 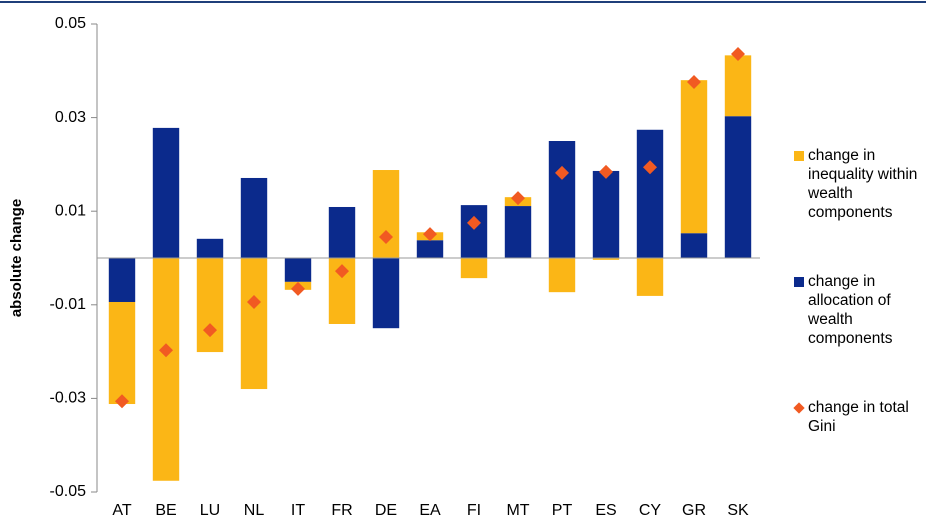 What do you see at coordinates (16, 258) in the screenshot?
I see `y-axis-label: absolute change` at bounding box center [16, 258].